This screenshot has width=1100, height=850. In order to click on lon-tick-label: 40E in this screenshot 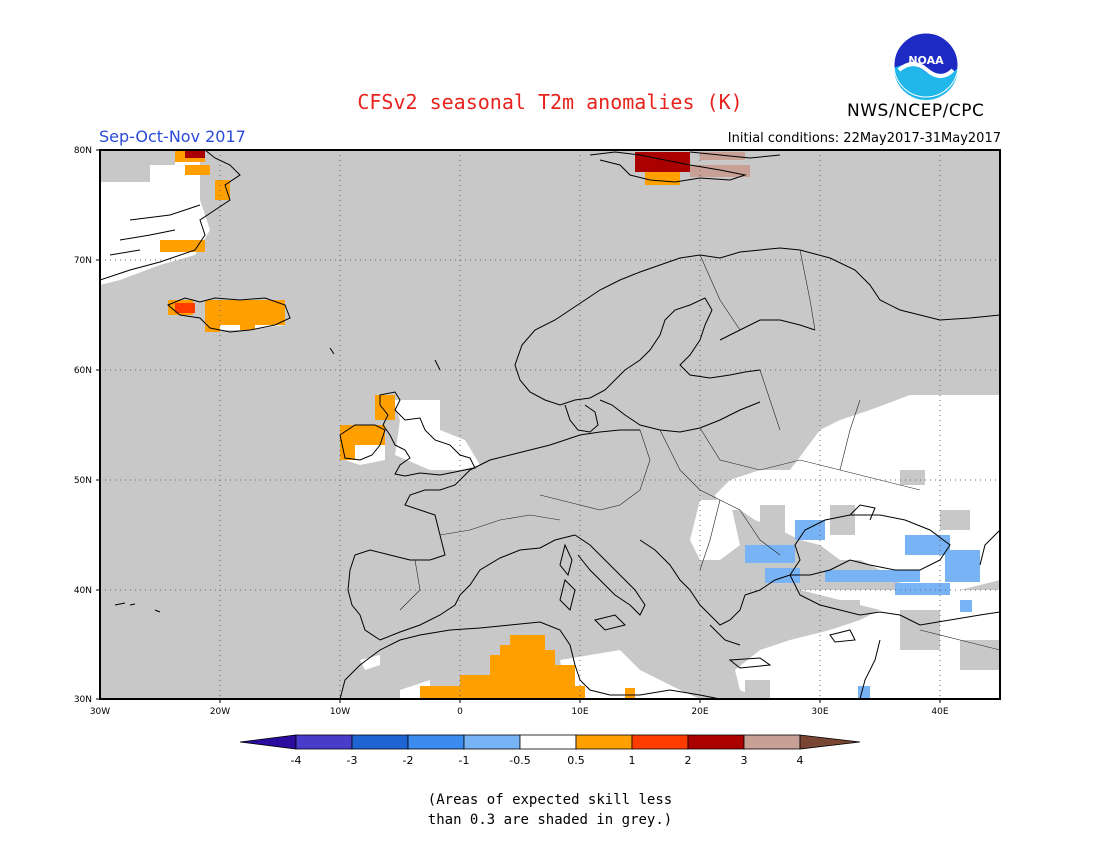, I will do `click(939, 712)`.